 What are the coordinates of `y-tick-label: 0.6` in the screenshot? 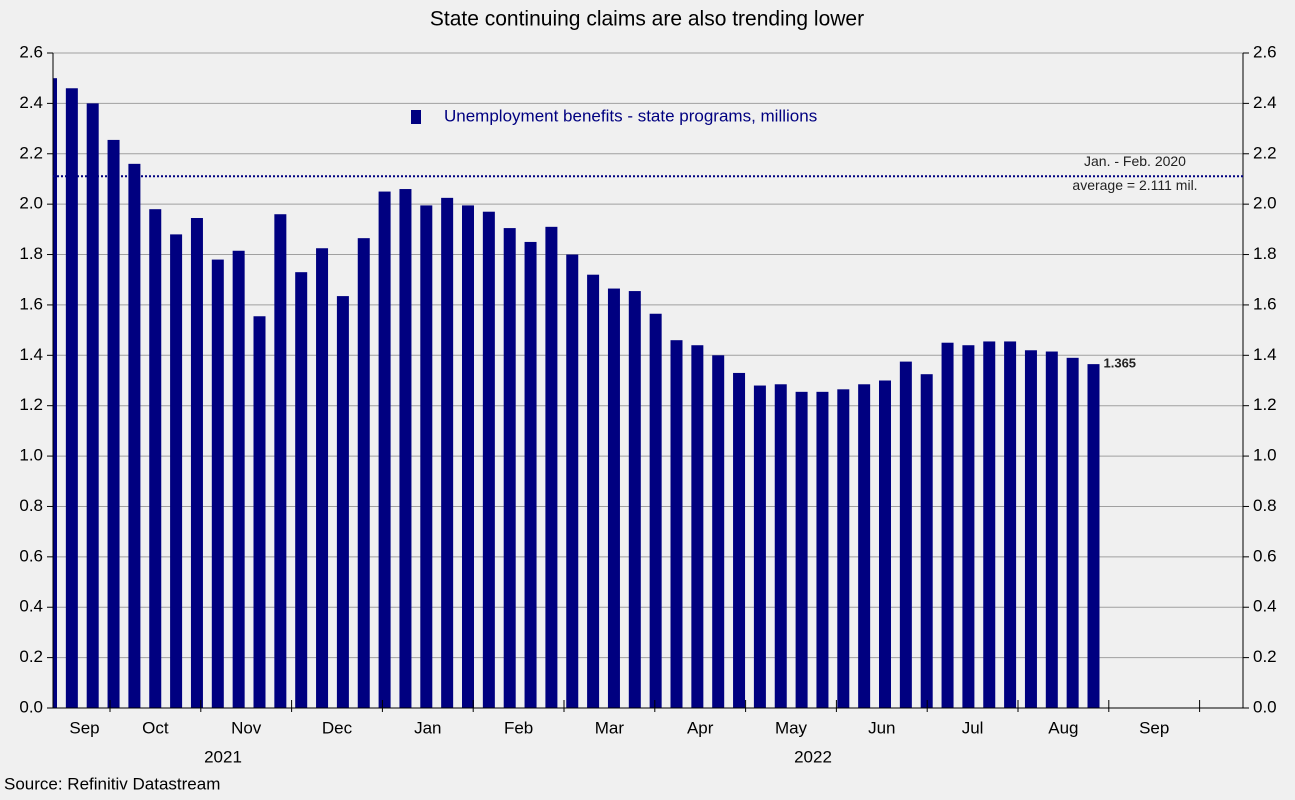 It's located at (31, 555).